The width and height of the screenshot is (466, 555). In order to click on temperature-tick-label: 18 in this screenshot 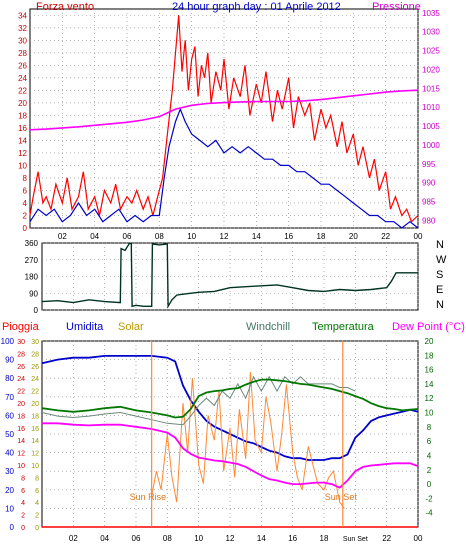, I will do `click(429, 355)`.